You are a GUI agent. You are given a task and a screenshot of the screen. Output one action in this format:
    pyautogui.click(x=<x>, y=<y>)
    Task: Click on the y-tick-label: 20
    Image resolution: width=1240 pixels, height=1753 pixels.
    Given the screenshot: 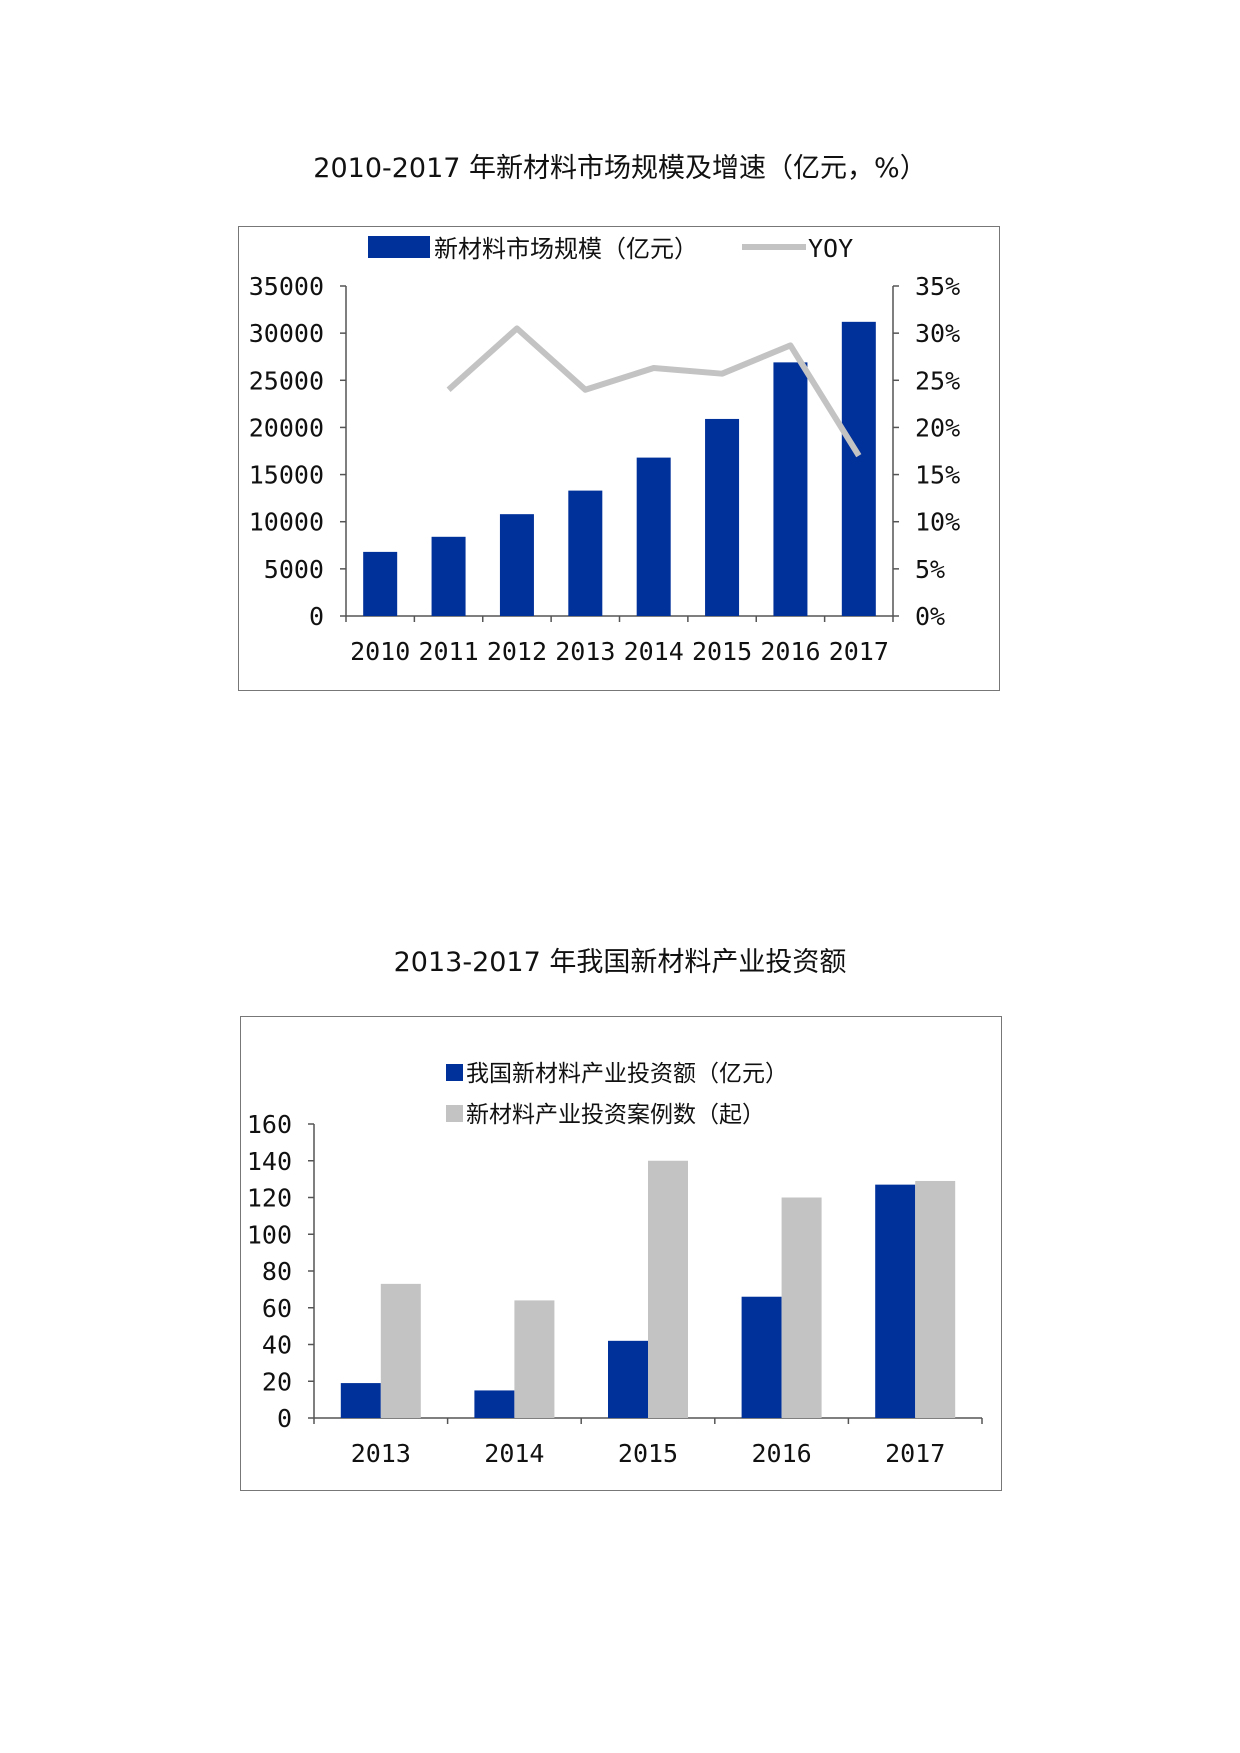 What is the action you would take?
    pyautogui.click(x=277, y=1381)
    